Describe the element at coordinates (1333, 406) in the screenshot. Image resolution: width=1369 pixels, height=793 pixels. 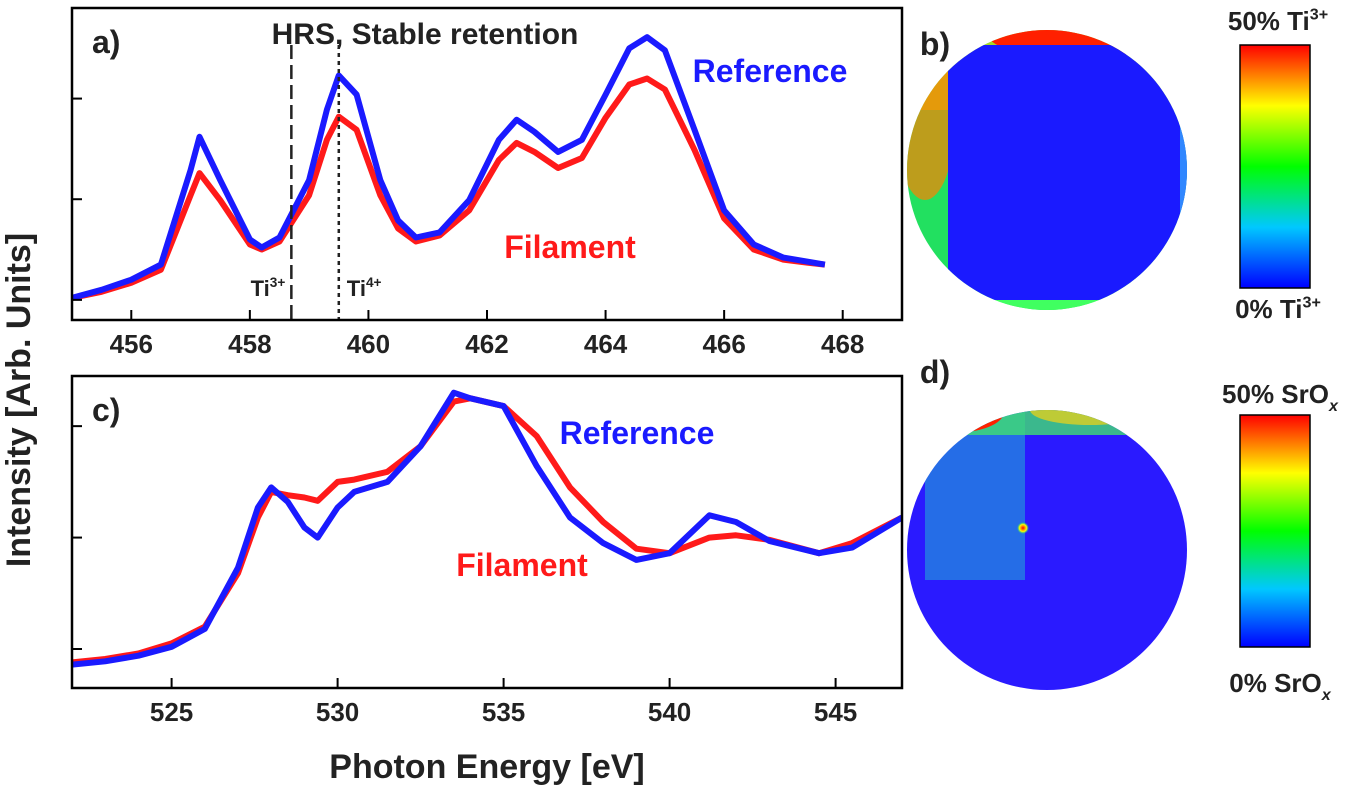
I see `colorbar-max-label-sub: x` at that location.